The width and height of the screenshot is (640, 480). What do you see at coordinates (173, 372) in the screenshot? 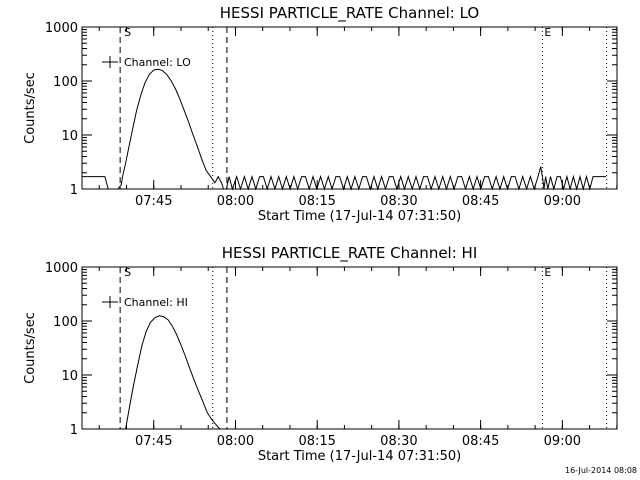
I see `series-line-hi` at bounding box center [173, 372].